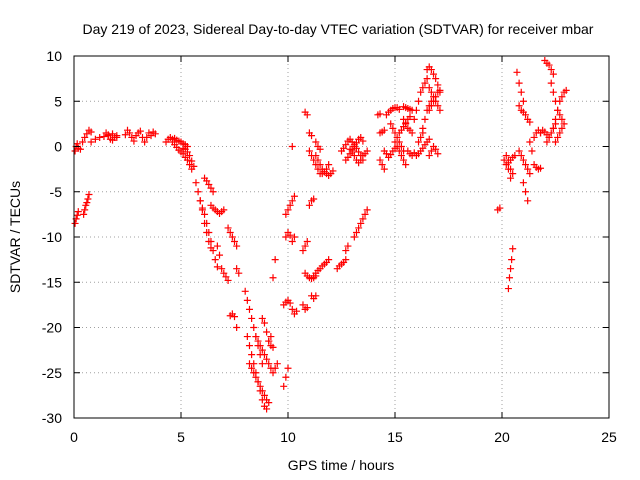 The width and height of the screenshot is (640, 480). I want to click on y-tick-labels: -30 -25 -20 -15 -10 -5 0 5 10, so click(52, 237).